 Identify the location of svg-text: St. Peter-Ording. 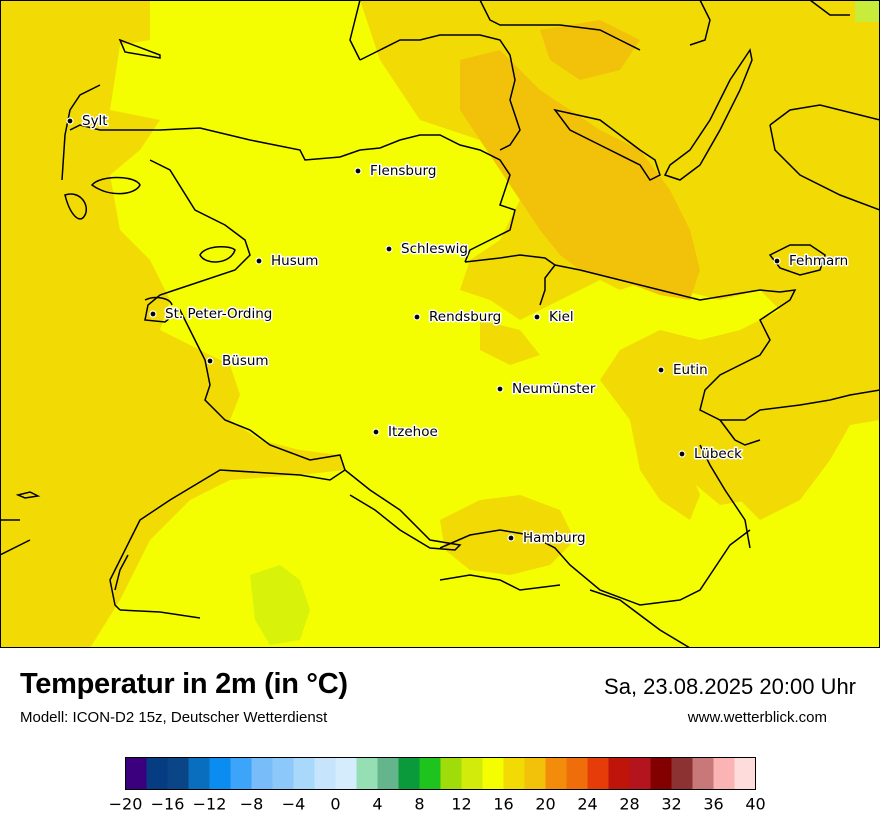
(218, 314).